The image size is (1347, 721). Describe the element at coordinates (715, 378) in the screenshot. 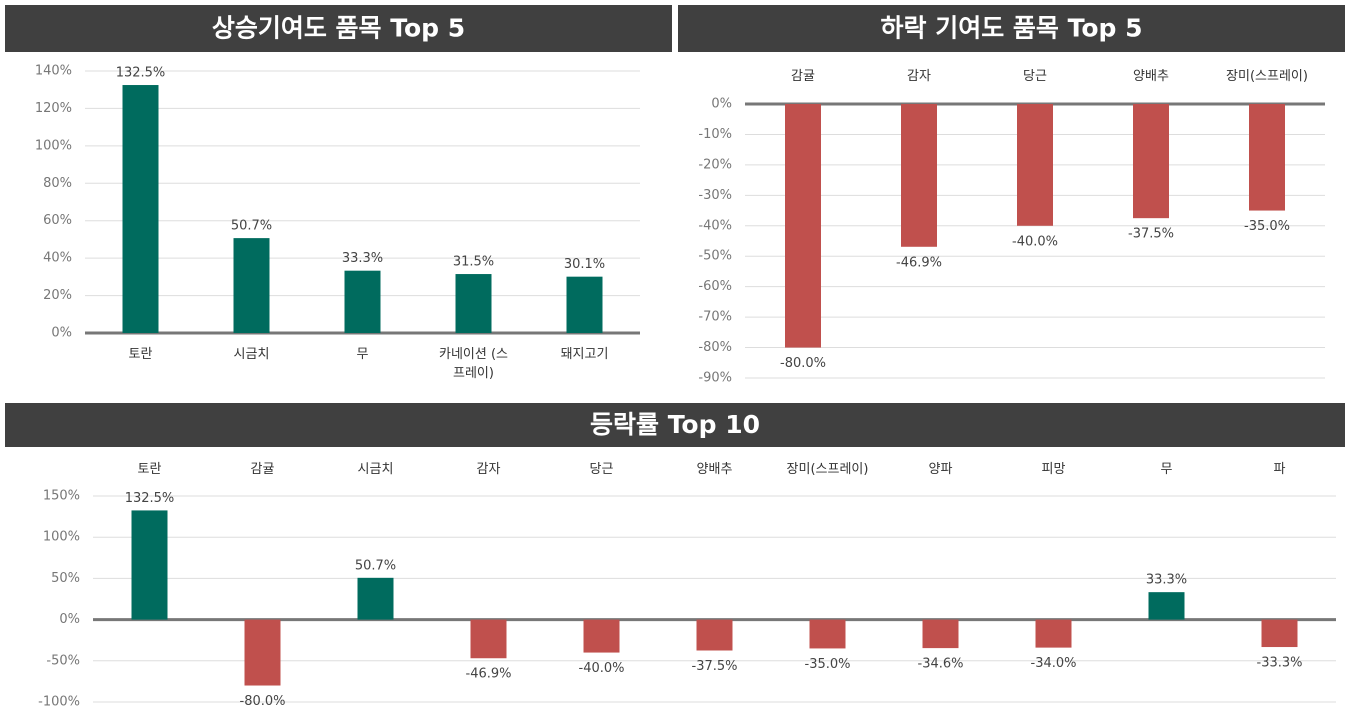

I see `y-tick-label: -90%` at that location.